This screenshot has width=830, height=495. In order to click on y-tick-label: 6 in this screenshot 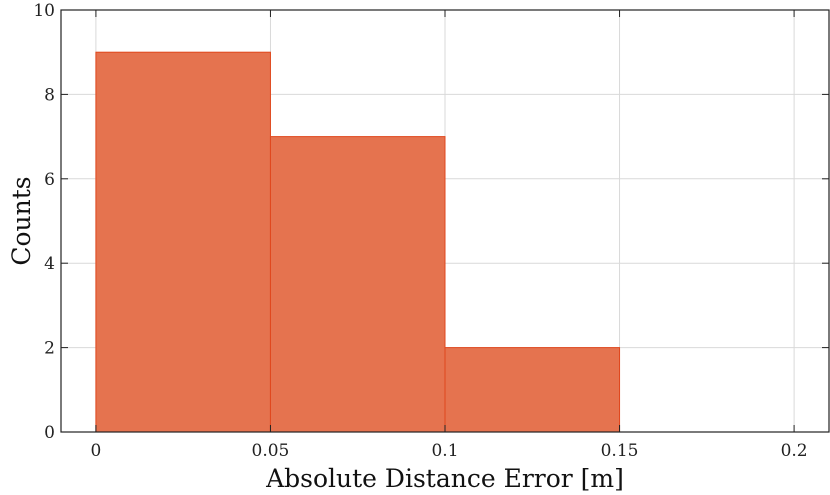, I will do `click(49, 180)`.